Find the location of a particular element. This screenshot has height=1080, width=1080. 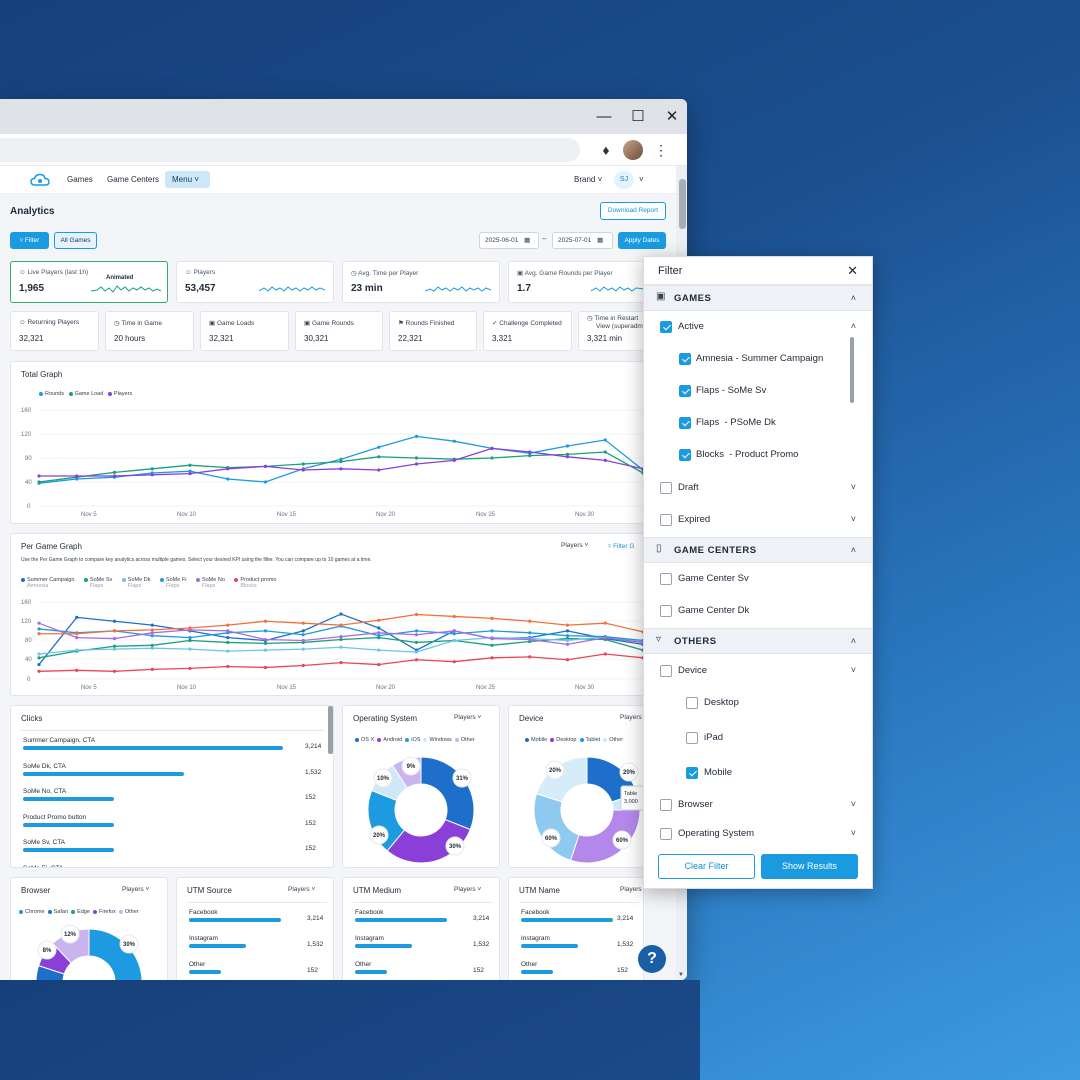

kpi-card-players: ☺ Players 53,457 is located at coordinates (255, 282).